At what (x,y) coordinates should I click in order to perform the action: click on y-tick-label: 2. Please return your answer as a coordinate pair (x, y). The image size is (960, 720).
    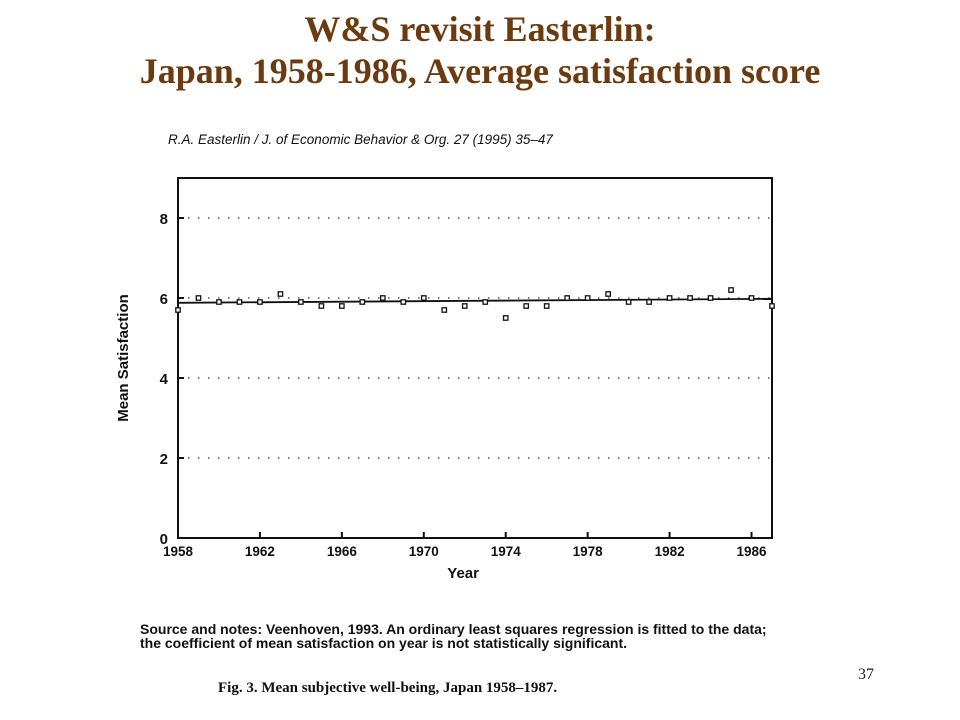
    Looking at the image, I should click on (164, 459).